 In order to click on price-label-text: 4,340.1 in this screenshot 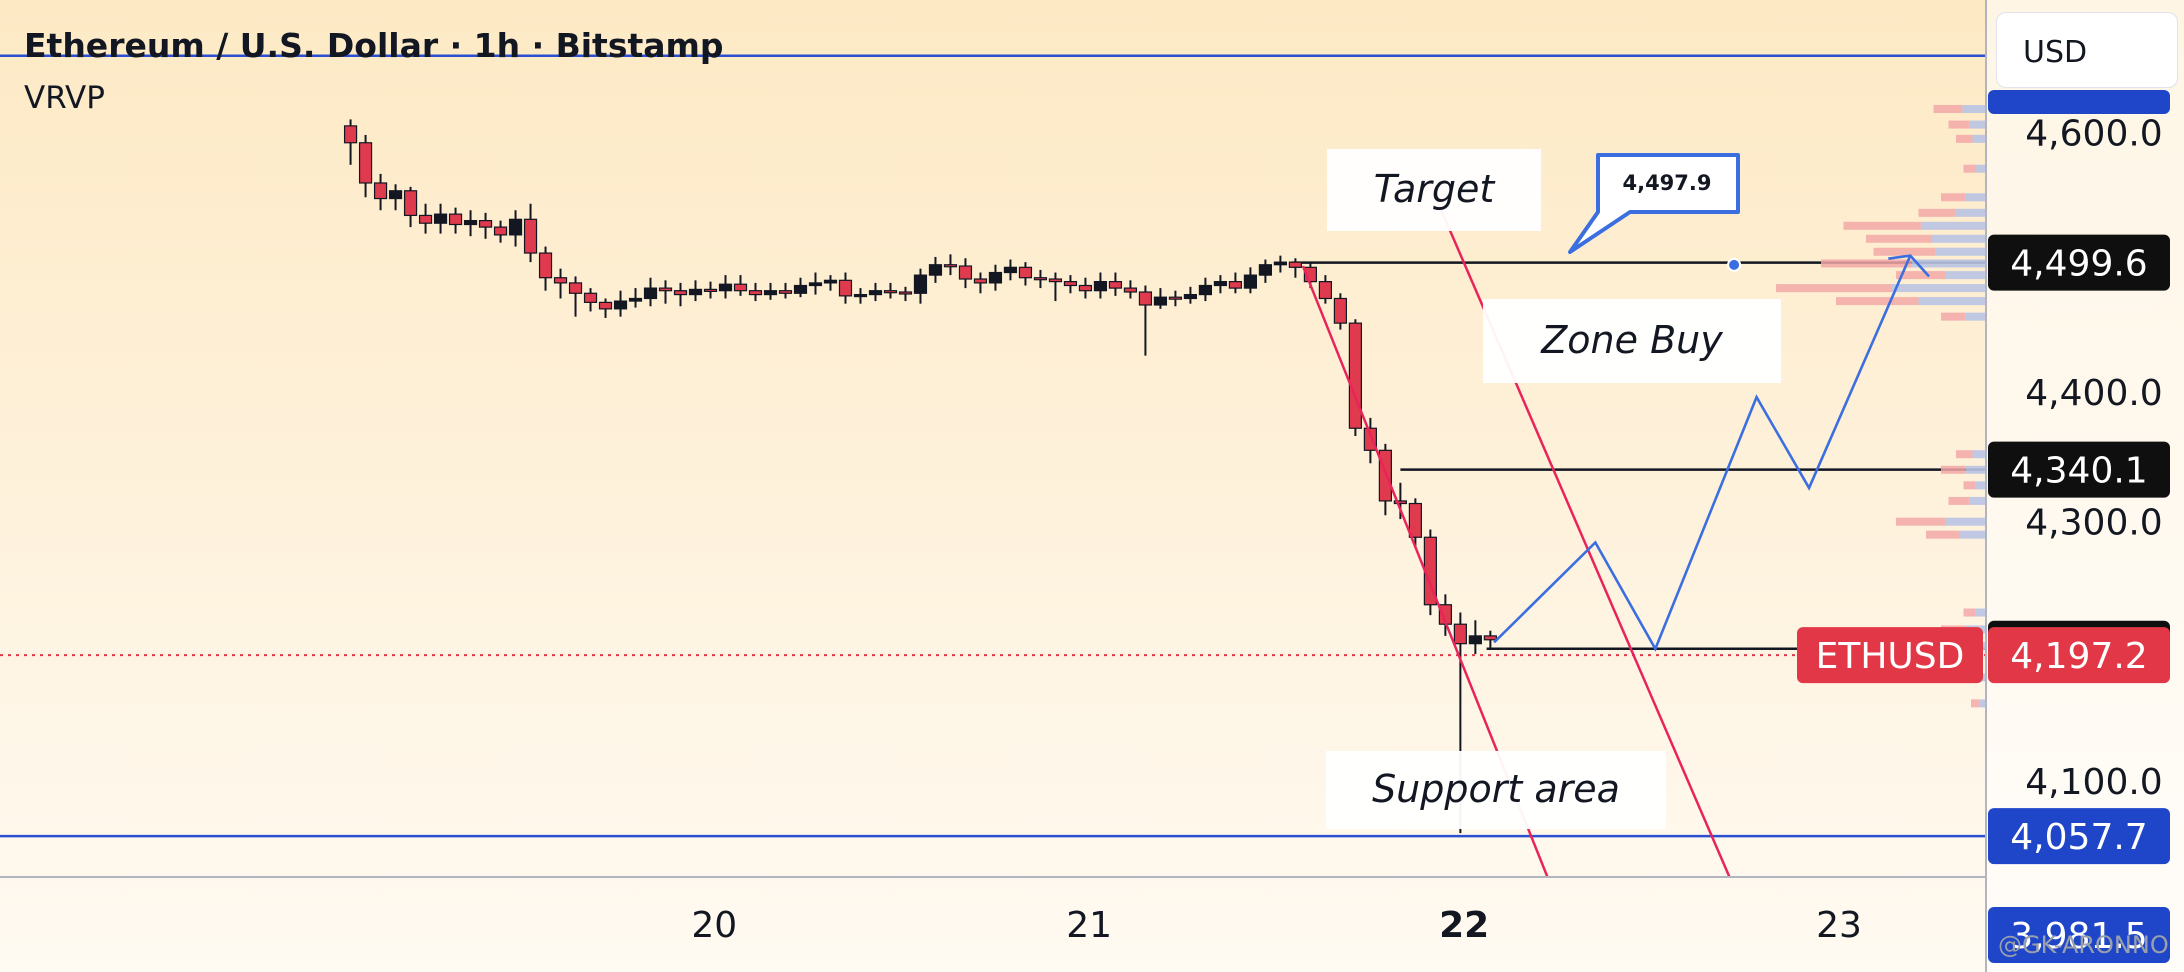, I will do `click(2078, 471)`.